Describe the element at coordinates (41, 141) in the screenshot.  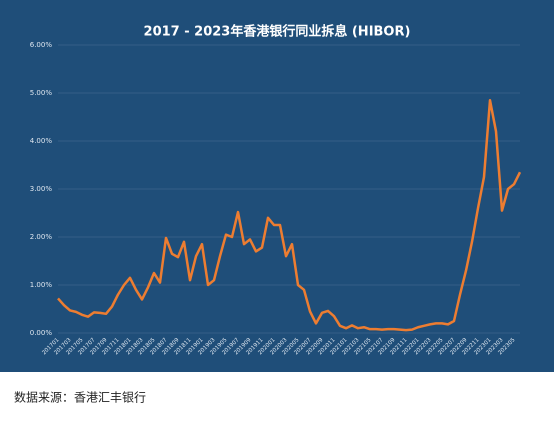
I see `y-tick-label: 4.00%` at that location.